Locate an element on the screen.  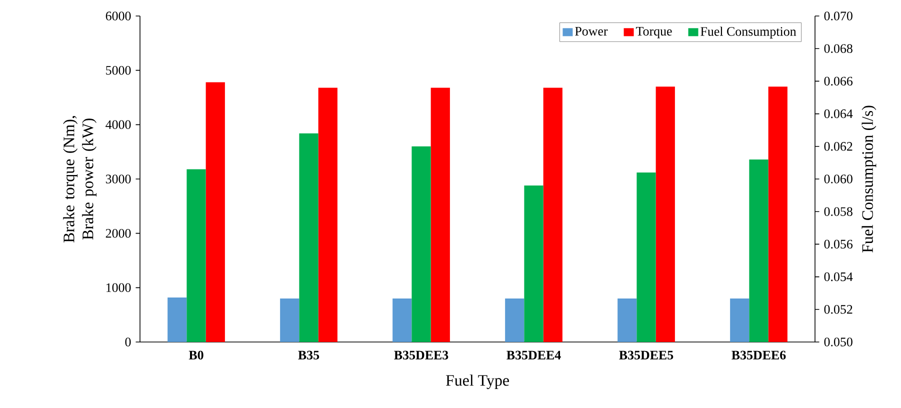
y2-tick-label: 0.050 is located at coordinates (838, 342).